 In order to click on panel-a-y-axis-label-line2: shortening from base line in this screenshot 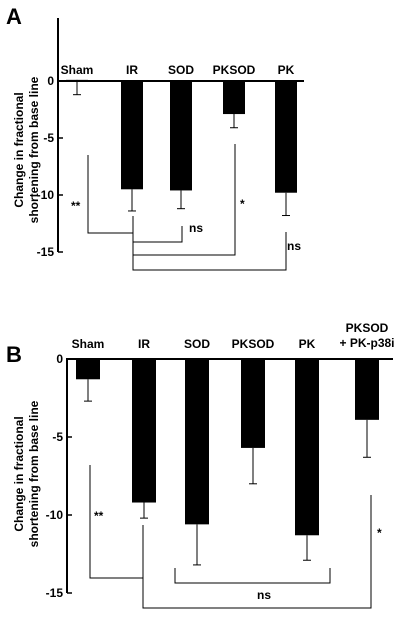, I will do `click(34, 149)`.